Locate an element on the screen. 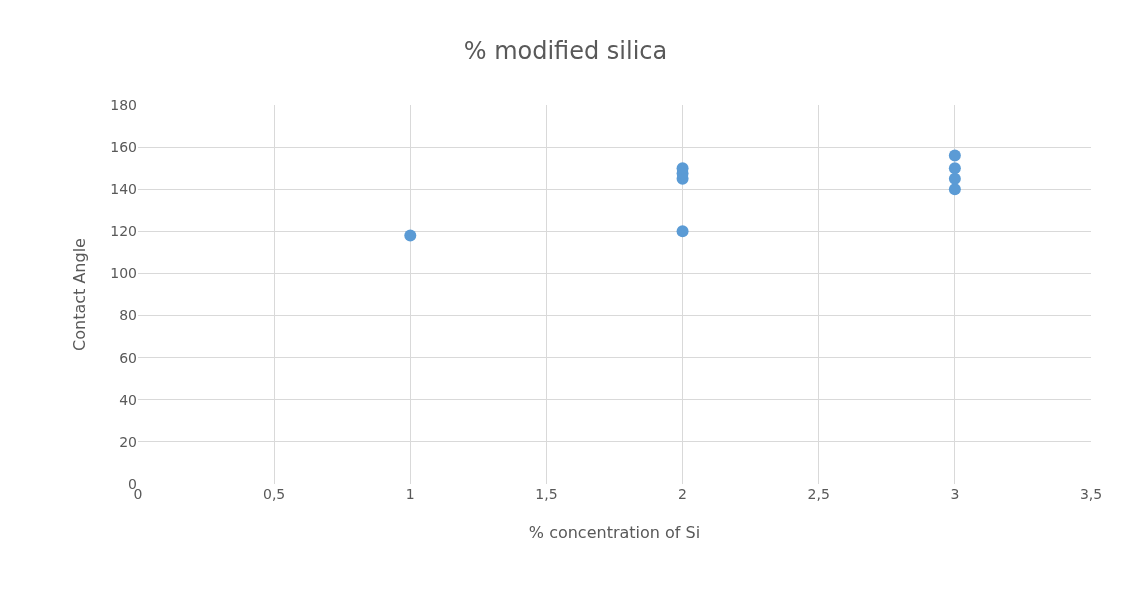 The image size is (1131, 598). y-tick-label: 80 is located at coordinates (128, 315).